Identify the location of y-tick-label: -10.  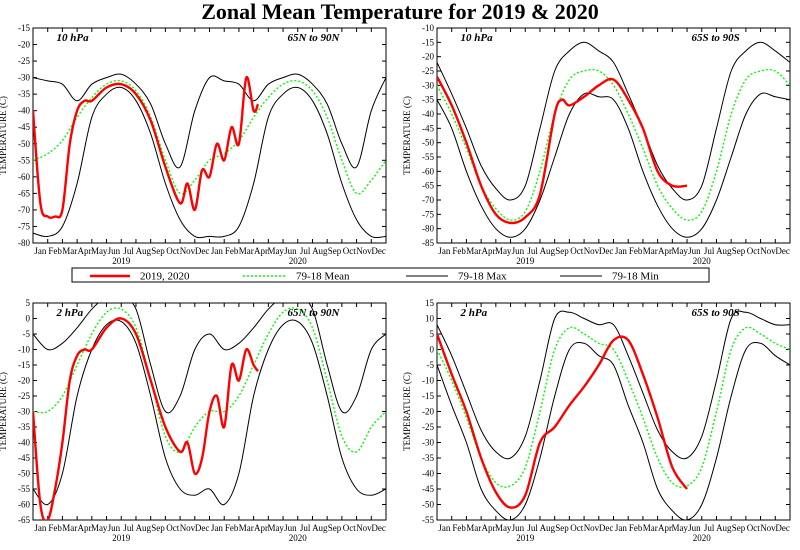
(428, 381).